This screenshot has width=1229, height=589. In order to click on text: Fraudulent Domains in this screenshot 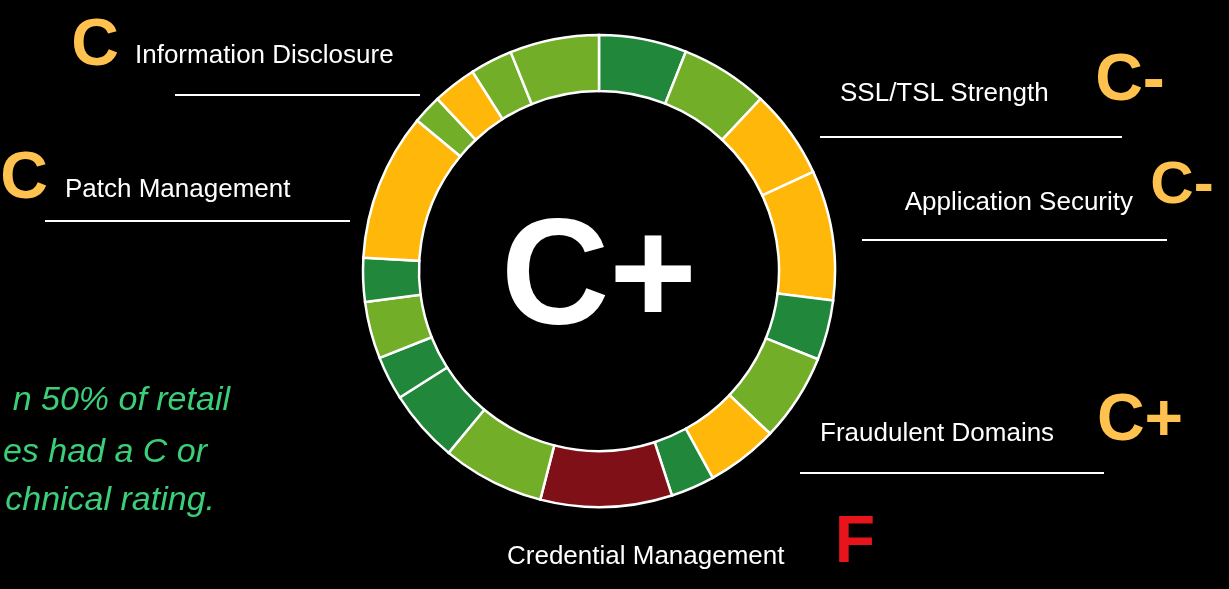, I will do `click(937, 432)`.